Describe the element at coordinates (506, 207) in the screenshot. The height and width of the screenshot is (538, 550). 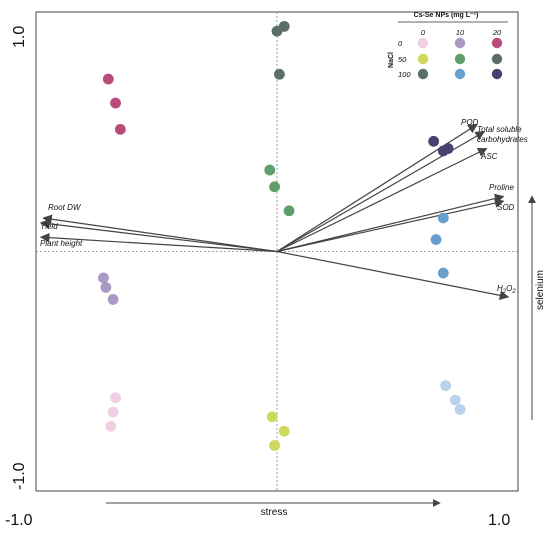
I see `loading-label-sod: SOD` at that location.